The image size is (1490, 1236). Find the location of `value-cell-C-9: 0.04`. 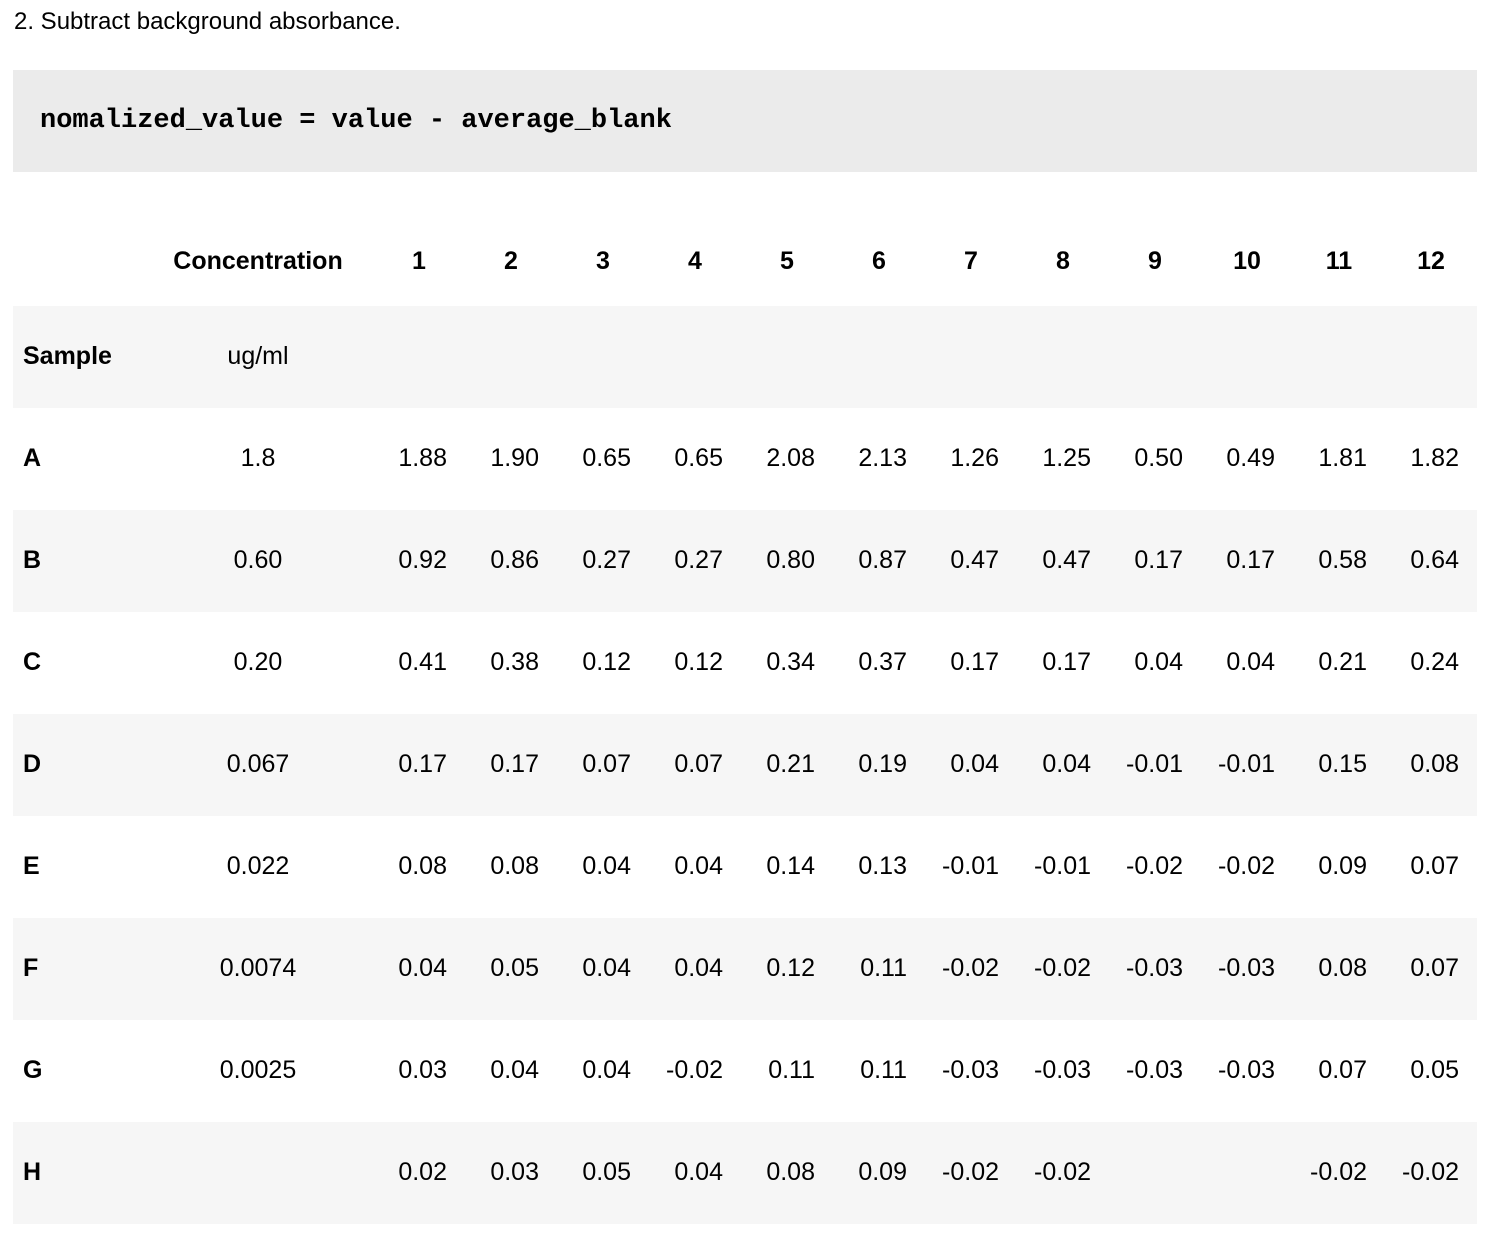

value-cell-C-9: 0.04 is located at coordinates (1158, 662).